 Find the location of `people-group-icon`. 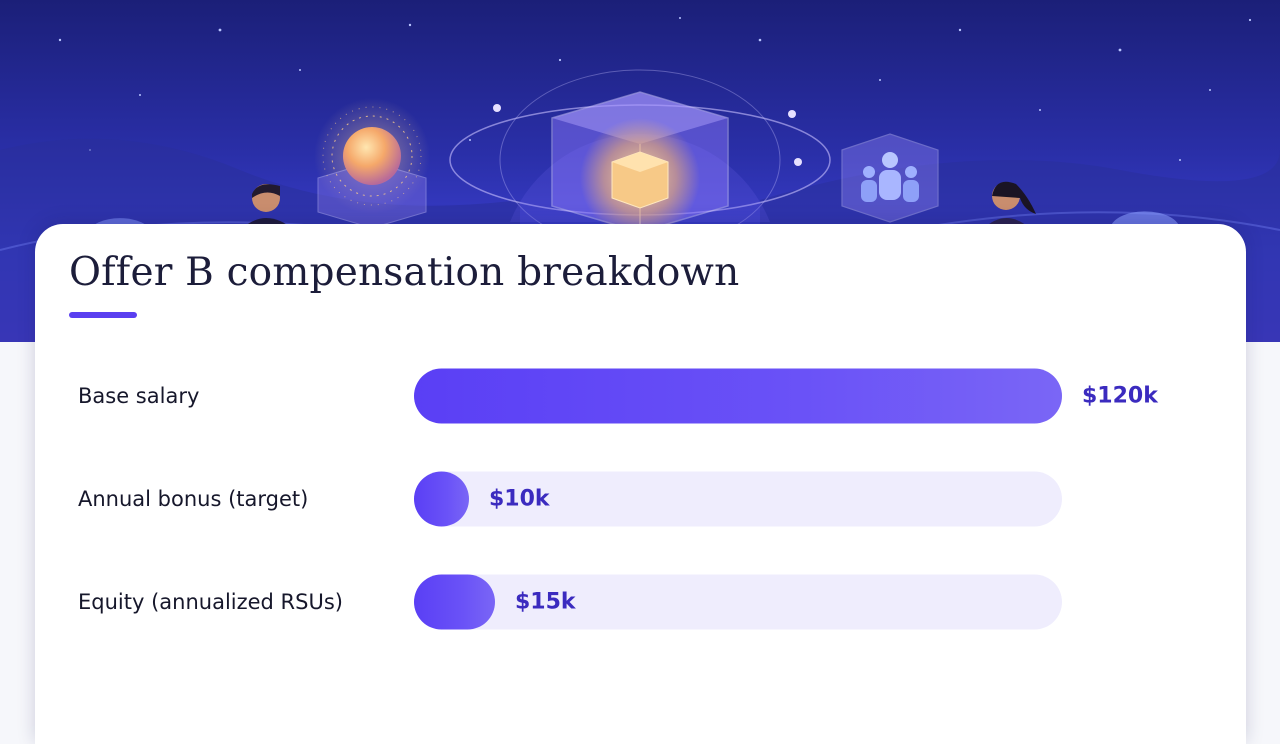

people-group-icon is located at coordinates (890, 178).